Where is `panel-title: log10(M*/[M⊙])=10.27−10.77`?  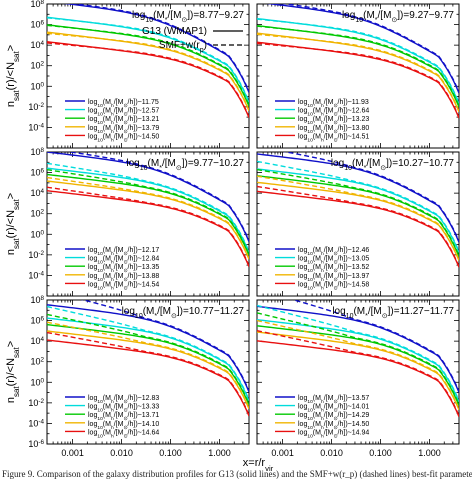
panel-title: log10(M*/[M⊙])=10.27−10.77 is located at coordinates (393, 165).